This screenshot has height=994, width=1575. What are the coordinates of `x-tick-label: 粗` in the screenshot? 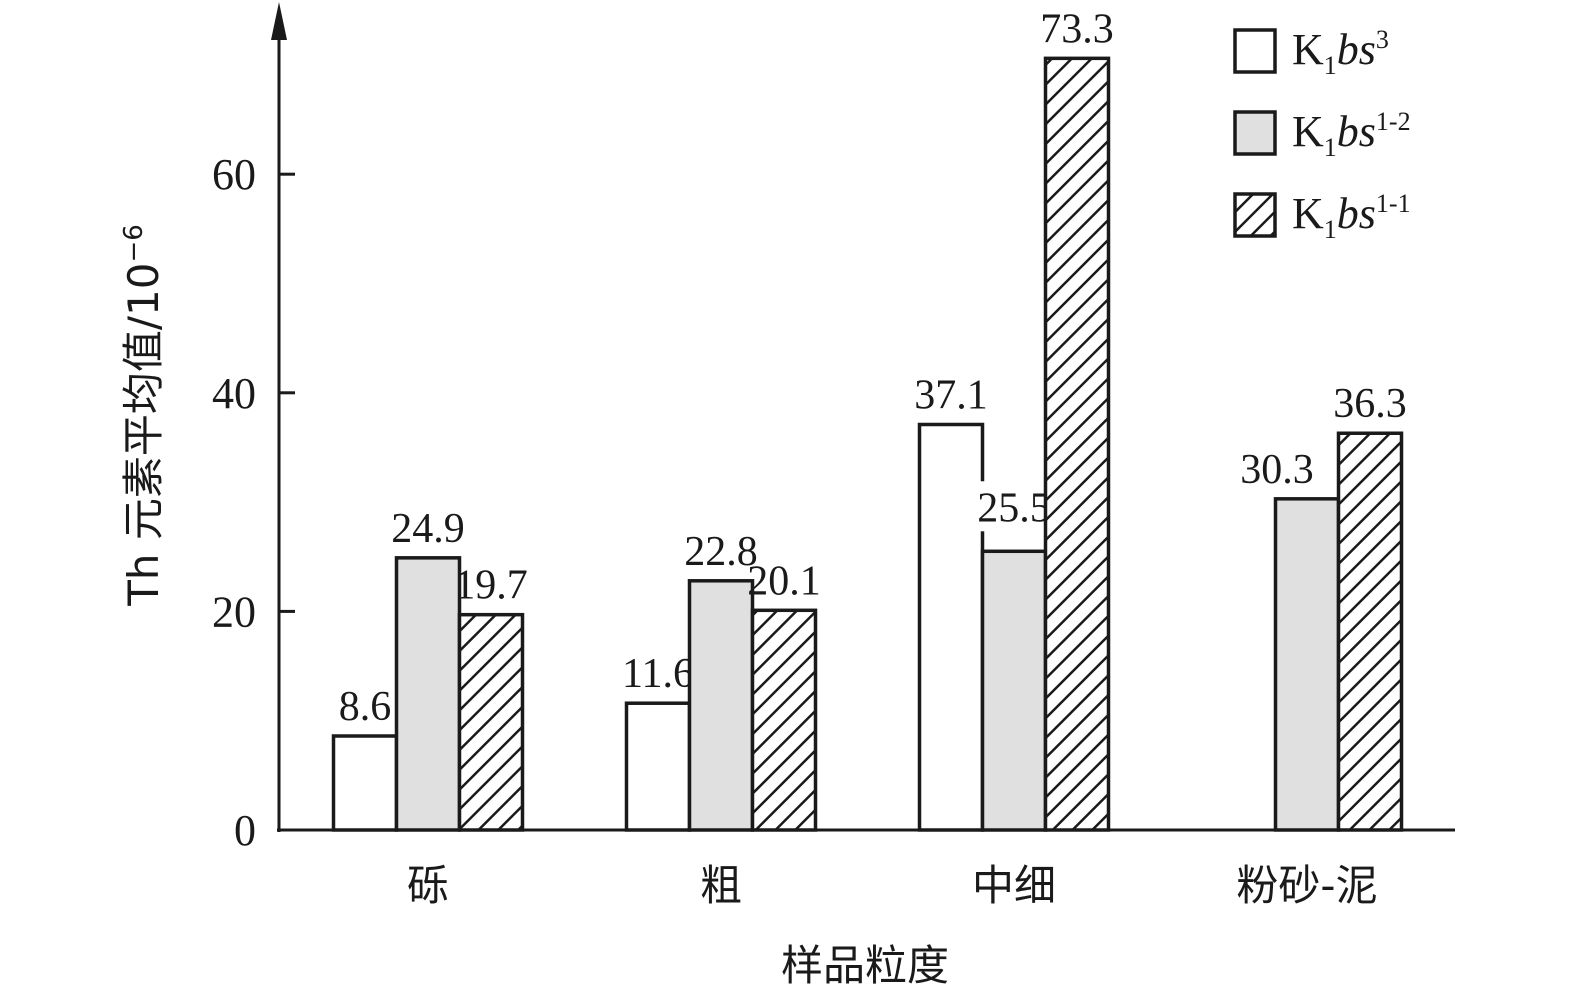 It's located at (721, 885).